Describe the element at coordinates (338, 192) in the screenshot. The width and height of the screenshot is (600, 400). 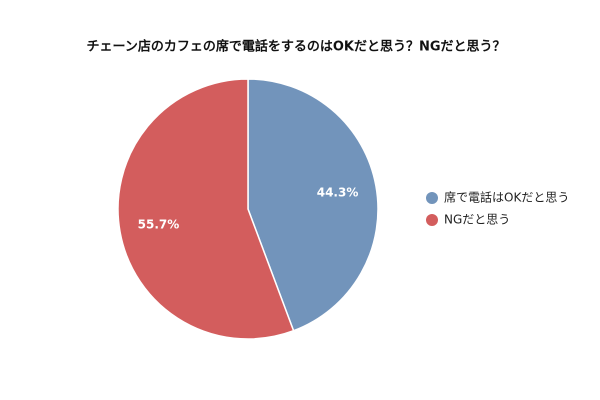
I see `value-label: 44.3%` at that location.